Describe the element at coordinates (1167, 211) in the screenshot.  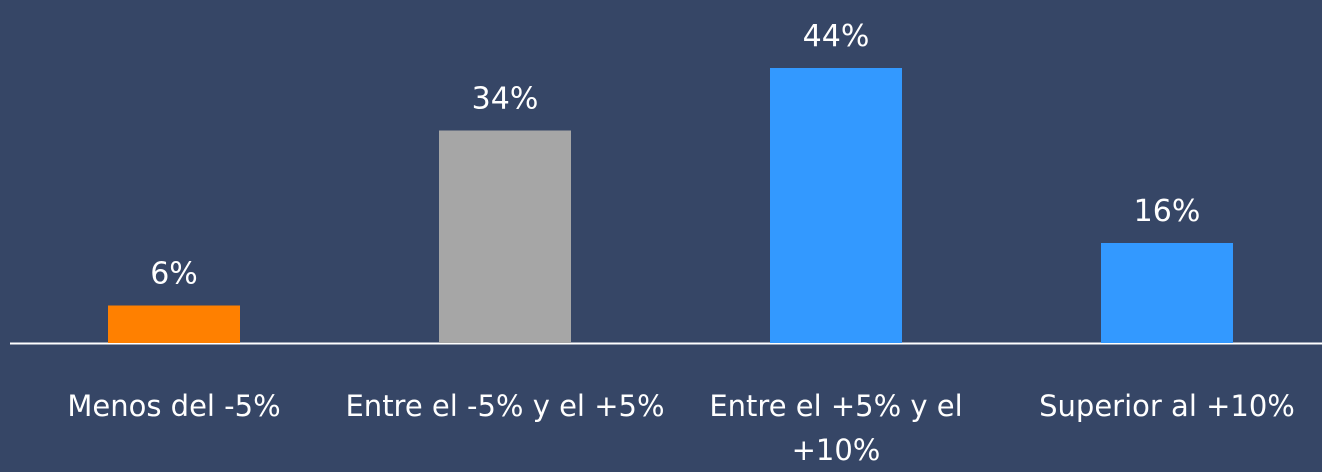
I see `value-label: 16%` at that location.